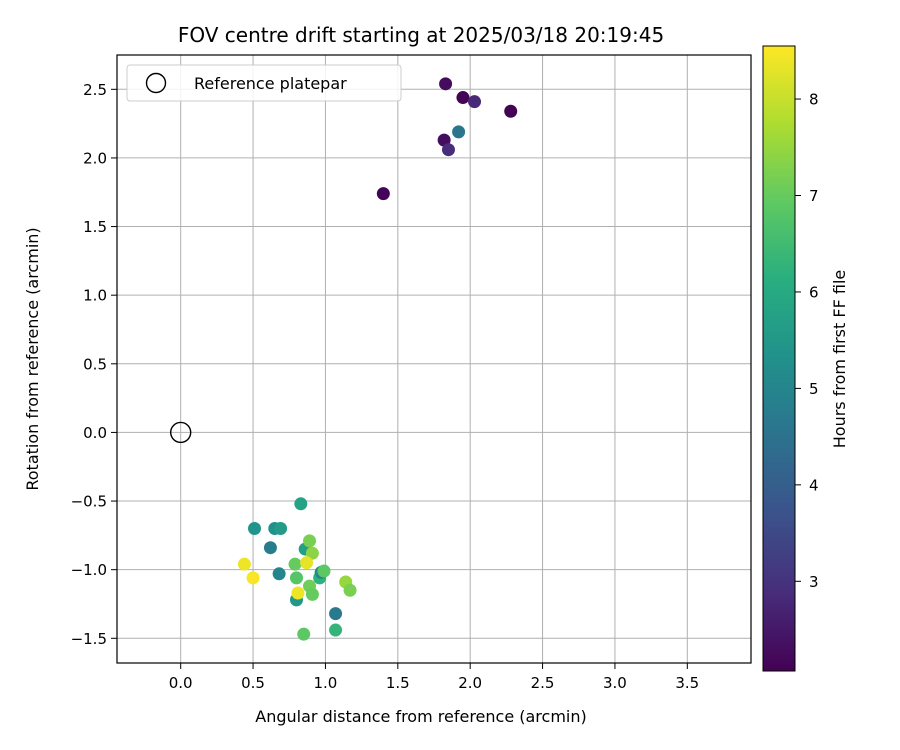 The image size is (900, 750). I want to click on legend-marker, so click(156, 83).